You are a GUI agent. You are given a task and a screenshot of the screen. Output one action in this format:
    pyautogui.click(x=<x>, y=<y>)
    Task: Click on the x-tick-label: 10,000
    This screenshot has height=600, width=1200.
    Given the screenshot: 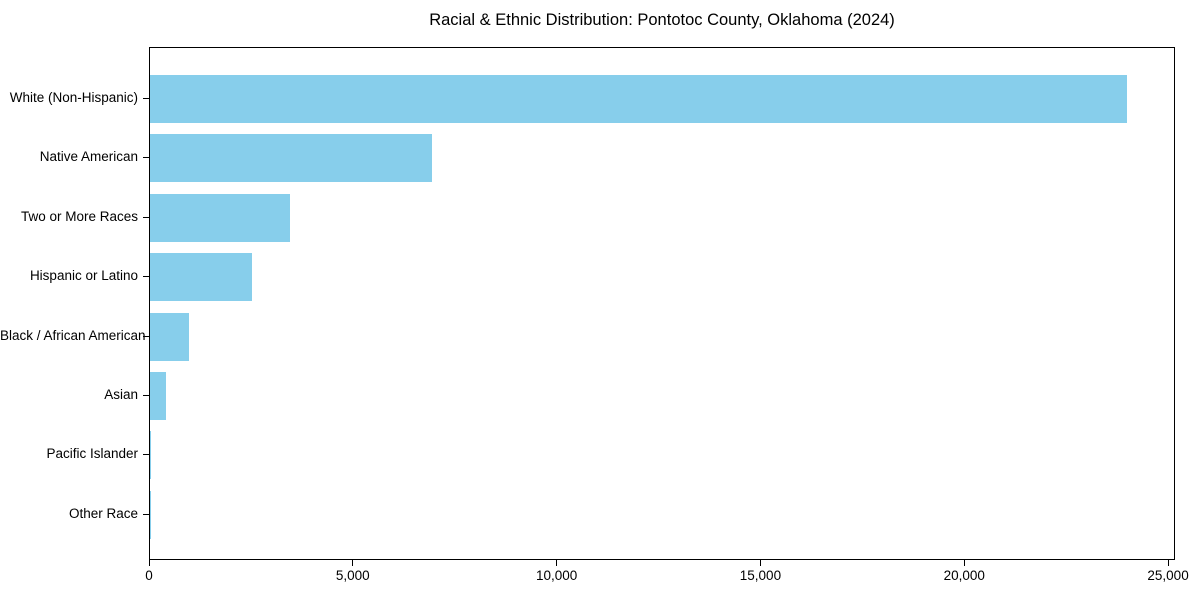 What is the action you would take?
    pyautogui.click(x=556, y=575)
    